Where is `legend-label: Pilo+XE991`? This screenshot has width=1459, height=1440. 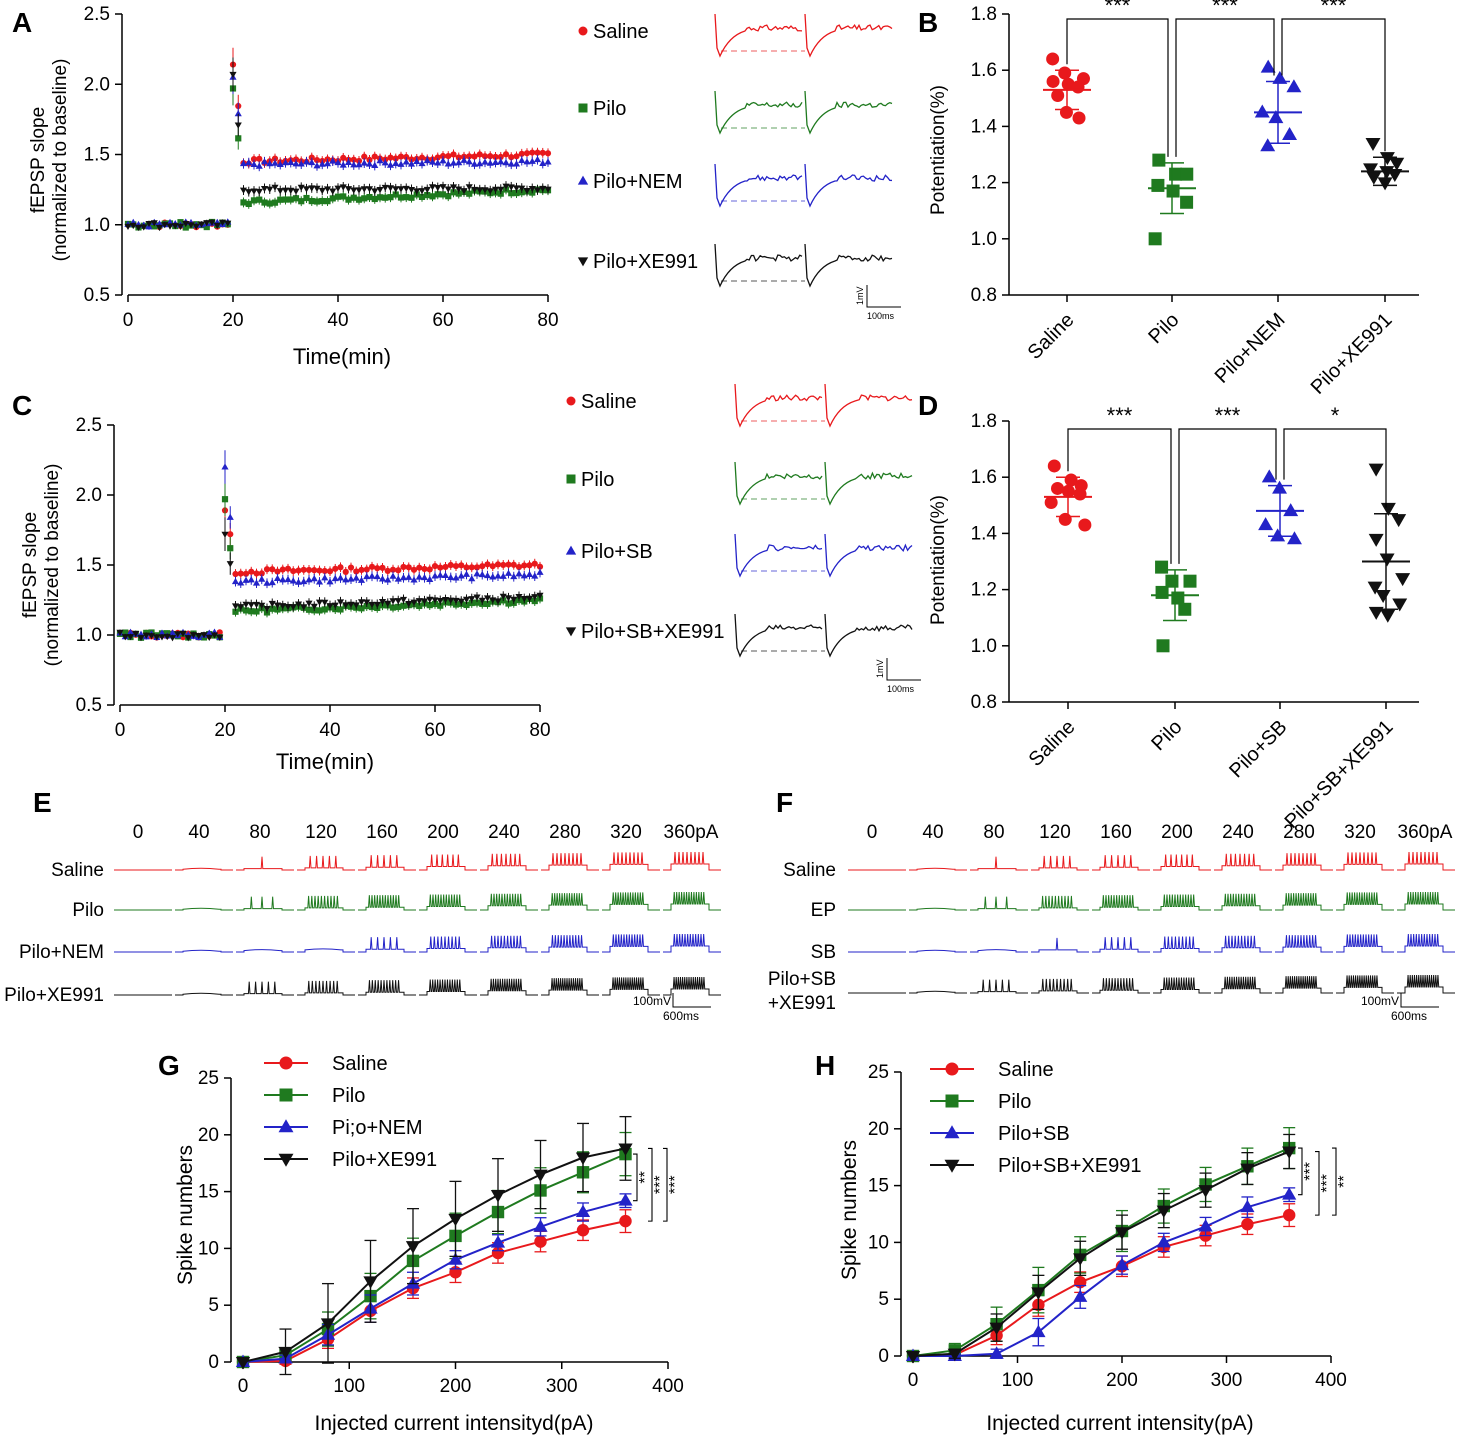 legend-label: Pilo+XE991 is located at coordinates (384, 1160).